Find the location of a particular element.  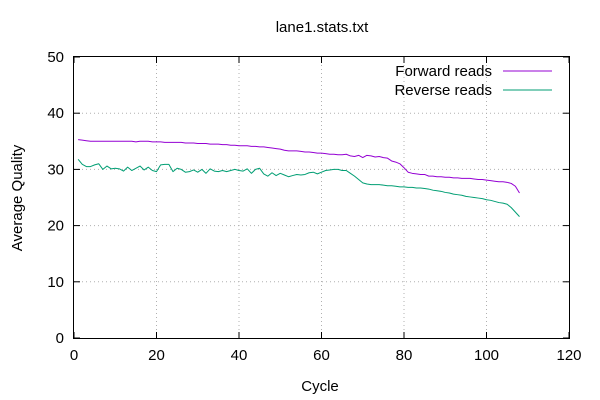

chart-title: lane1.stats.txt is located at coordinates (322, 27).